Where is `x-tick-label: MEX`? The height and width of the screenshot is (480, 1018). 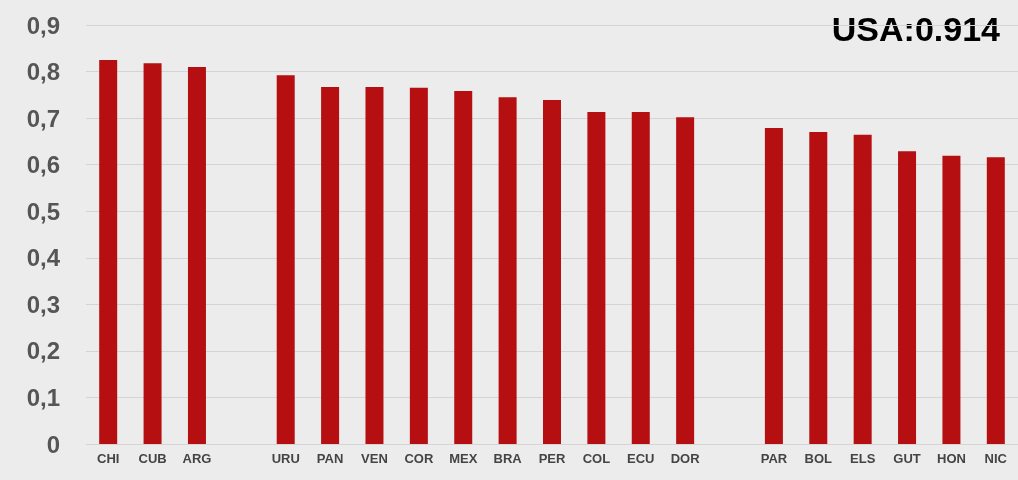 x-tick-label: MEX is located at coordinates (463, 458).